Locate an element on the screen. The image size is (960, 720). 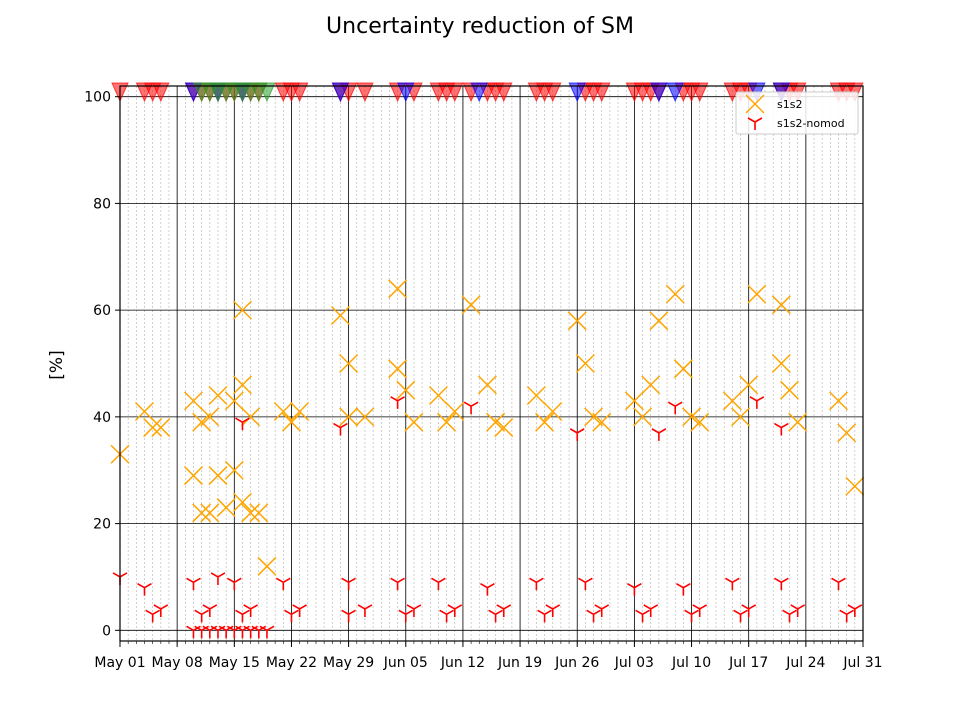
x-tick-label: Jun 26 is located at coordinates (576, 663).